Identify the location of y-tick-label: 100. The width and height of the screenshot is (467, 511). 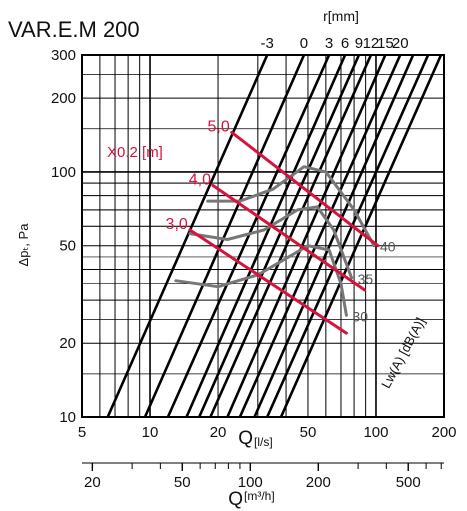
(63, 172).